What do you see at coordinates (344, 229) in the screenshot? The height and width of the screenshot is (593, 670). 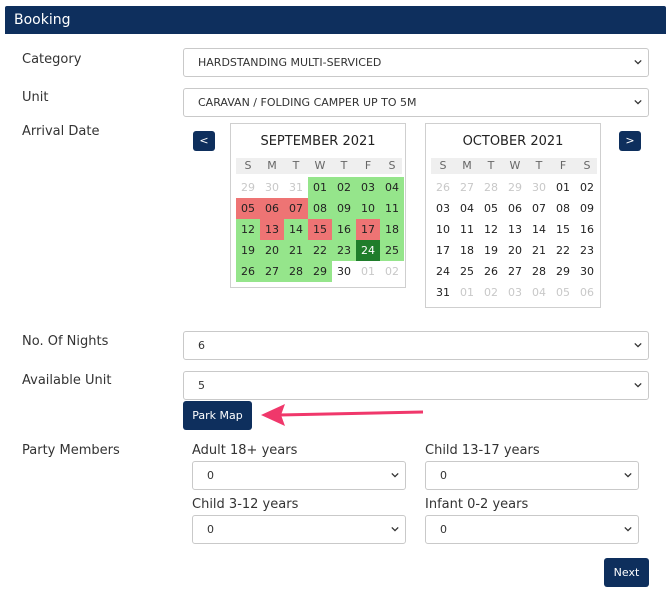 I see `calendar-day: 16` at bounding box center [344, 229].